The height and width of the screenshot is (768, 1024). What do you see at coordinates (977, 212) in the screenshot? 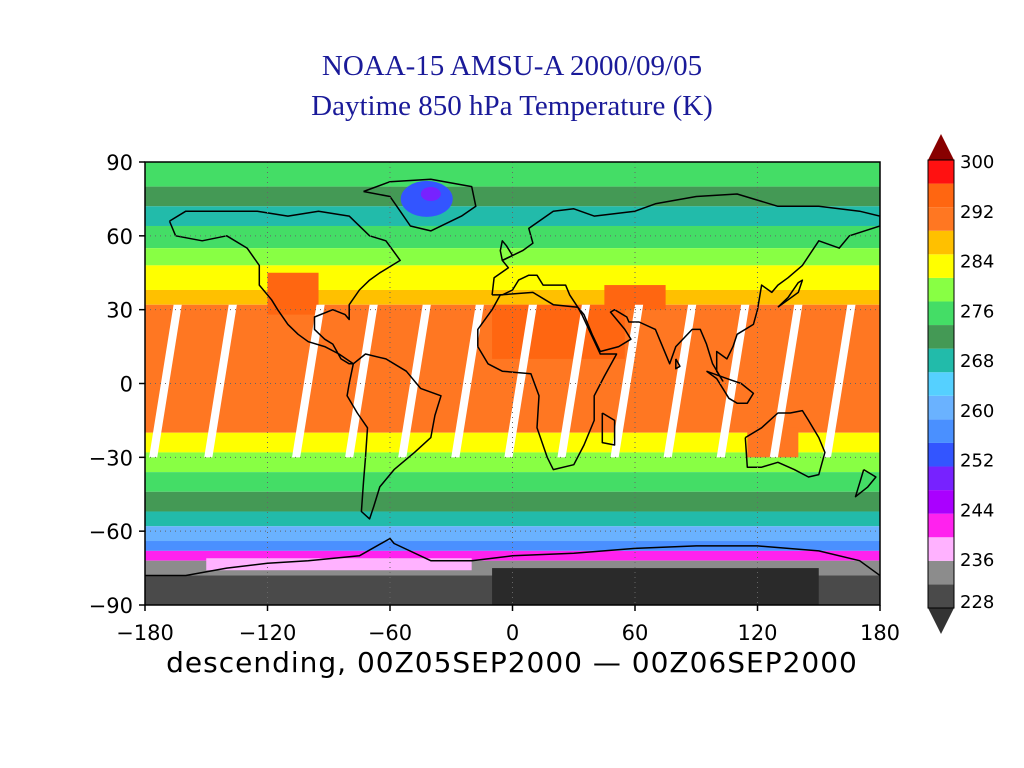
I see `colorbar-label: 292` at bounding box center [977, 212].